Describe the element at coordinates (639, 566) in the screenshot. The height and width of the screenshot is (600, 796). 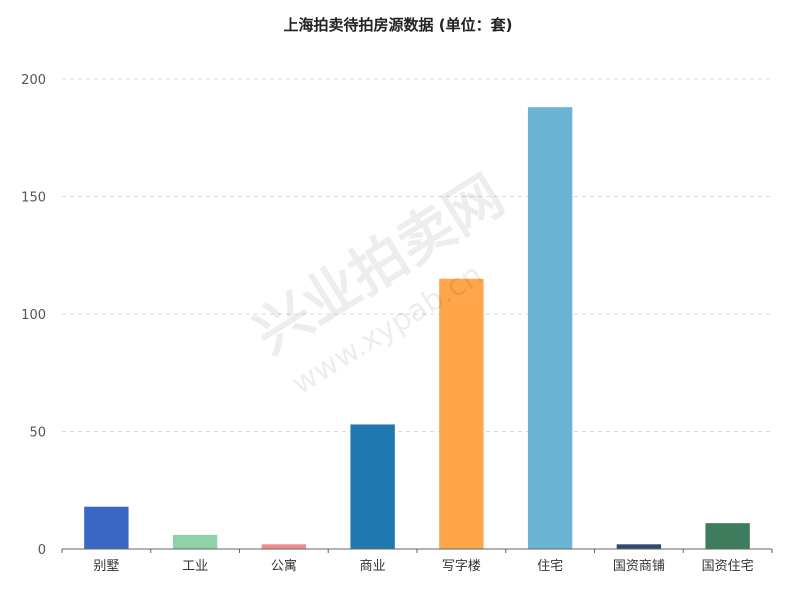
I see `x-tick-label: 国资商铺` at that location.